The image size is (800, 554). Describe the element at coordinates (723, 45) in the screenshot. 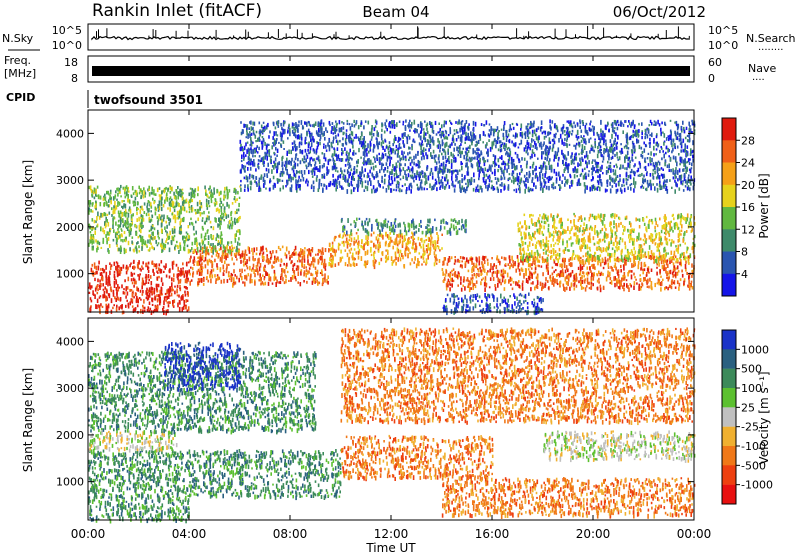

I see `noise-tick-bottom-right: 10^0` at that location.